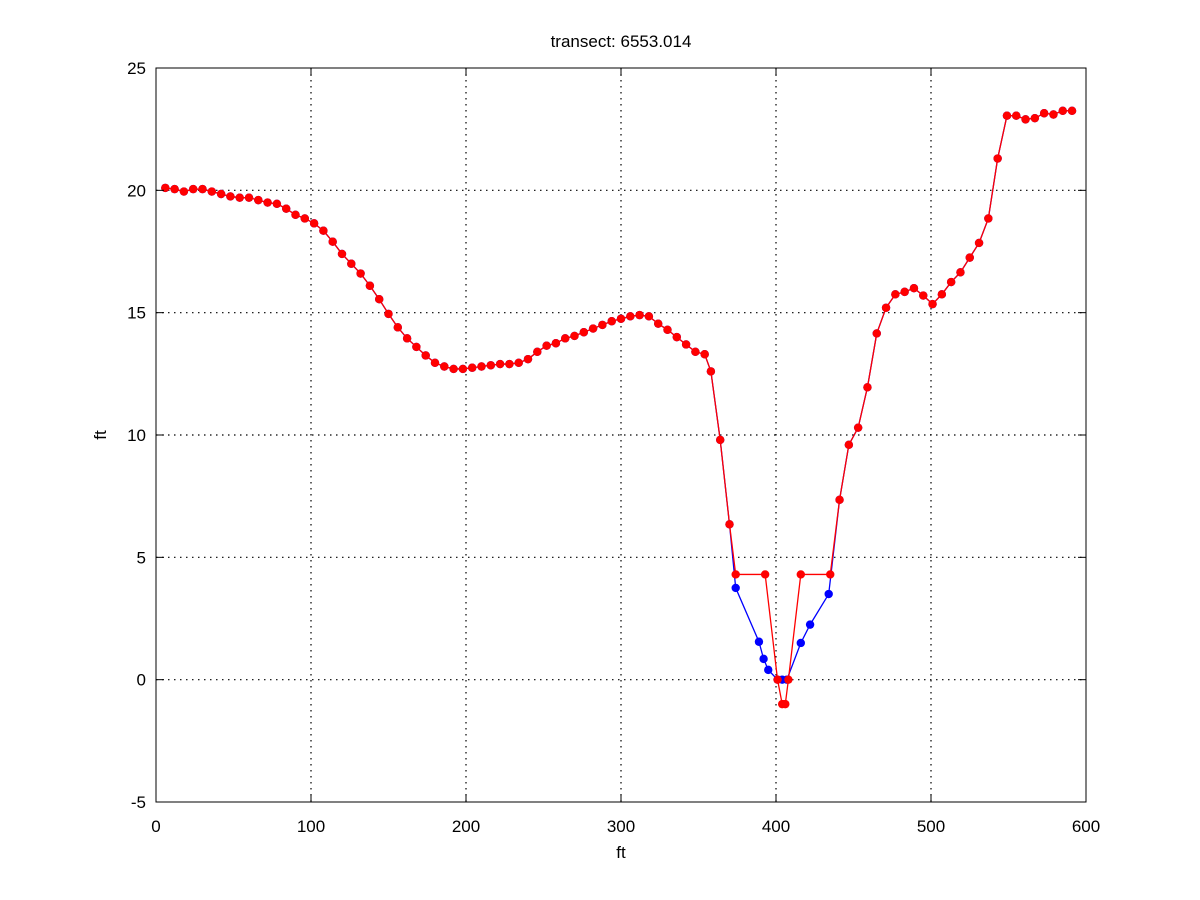  I want to click on y-tick-label: 5, so click(141, 557).